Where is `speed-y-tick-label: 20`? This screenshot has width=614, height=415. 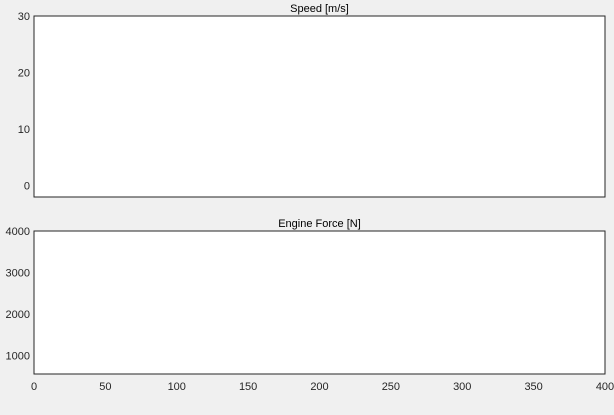
speed-y-tick-label: 20 is located at coordinates (24, 74).